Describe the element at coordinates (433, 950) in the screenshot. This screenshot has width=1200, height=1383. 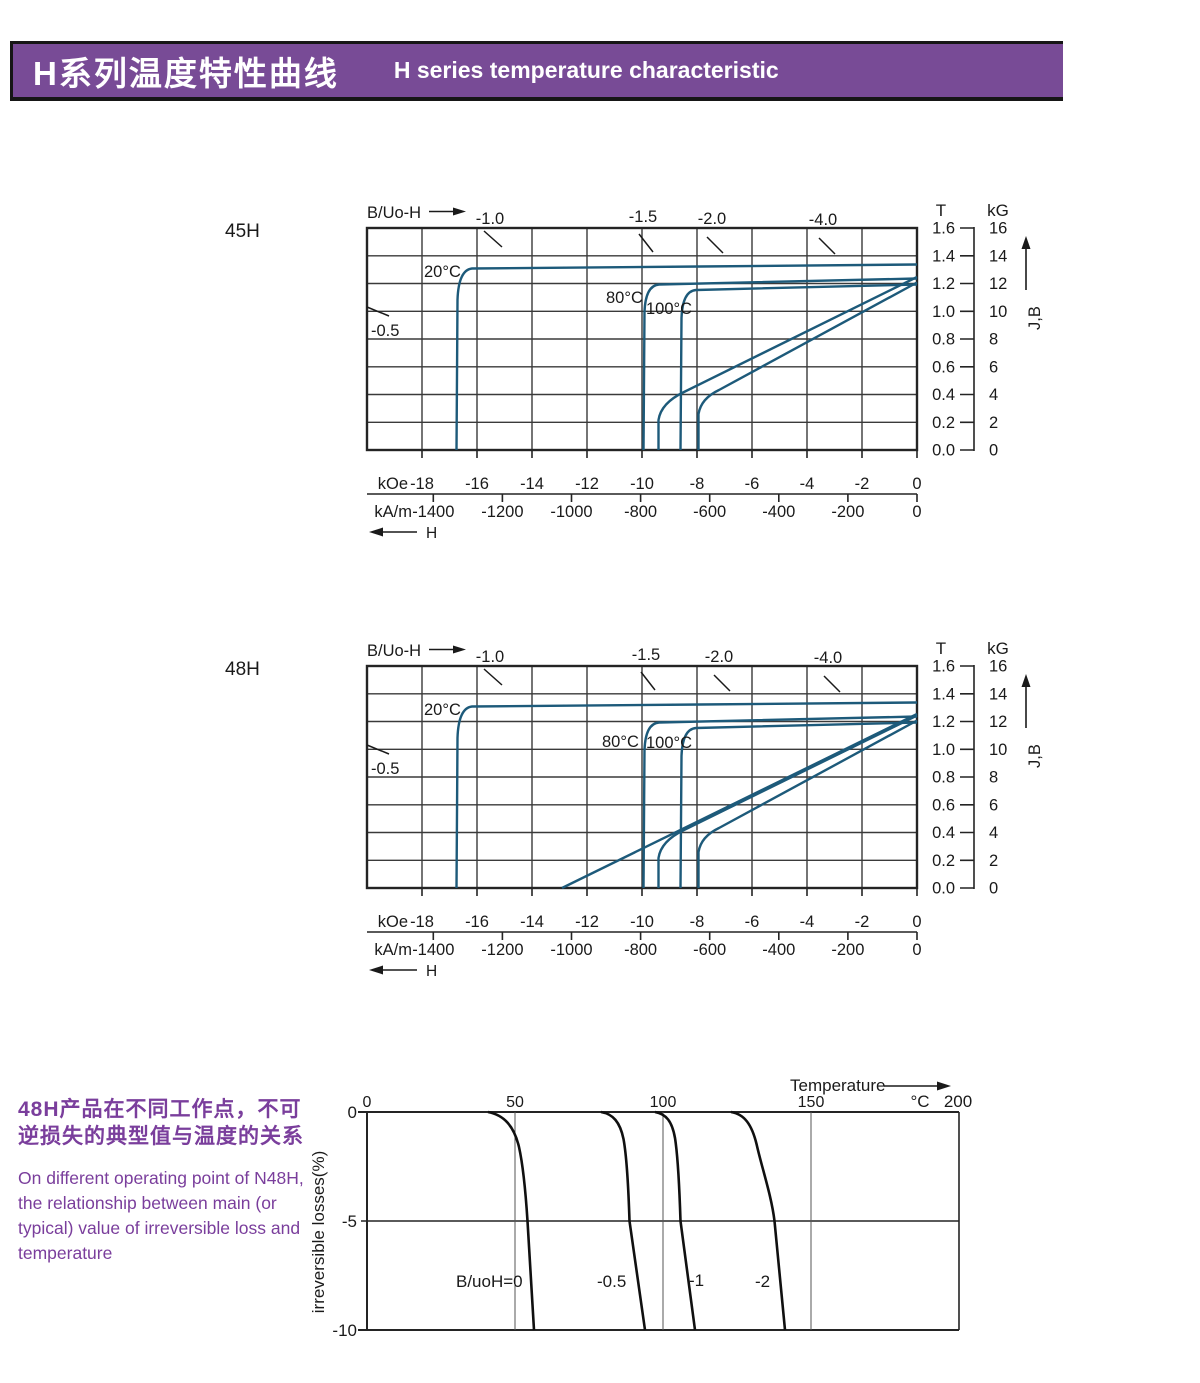
I see `kam-tick-label: -1400` at that location.